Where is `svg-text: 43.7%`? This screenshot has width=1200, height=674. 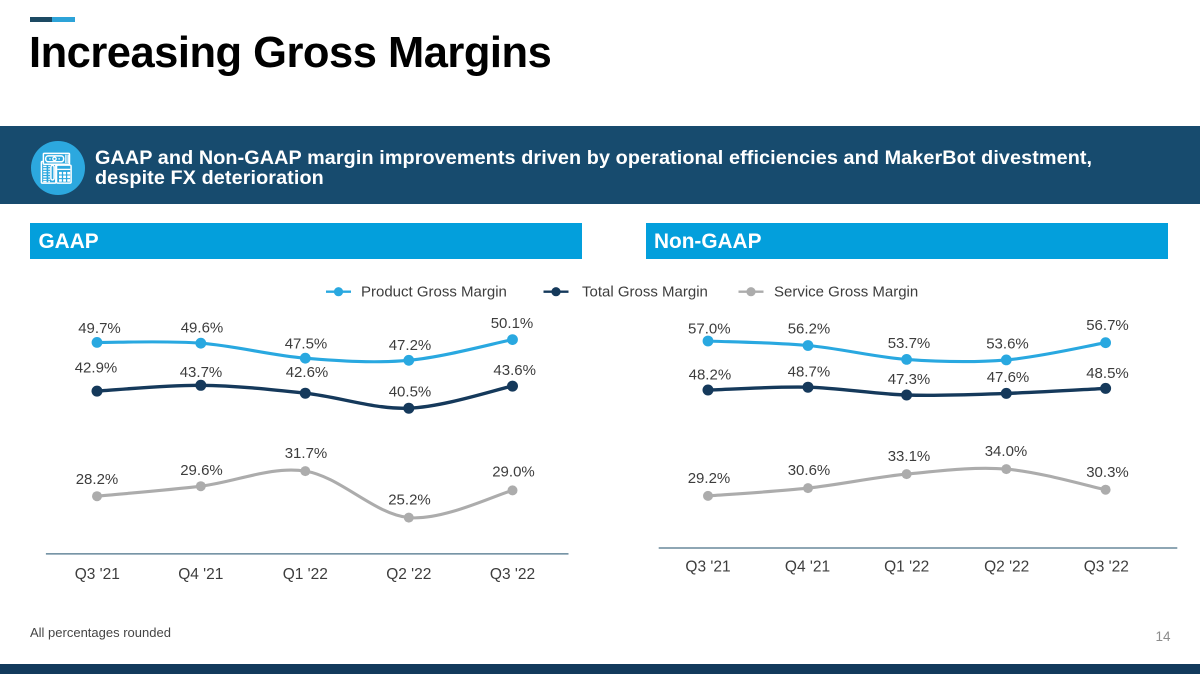 svg-text: 43.7% is located at coordinates (201, 372).